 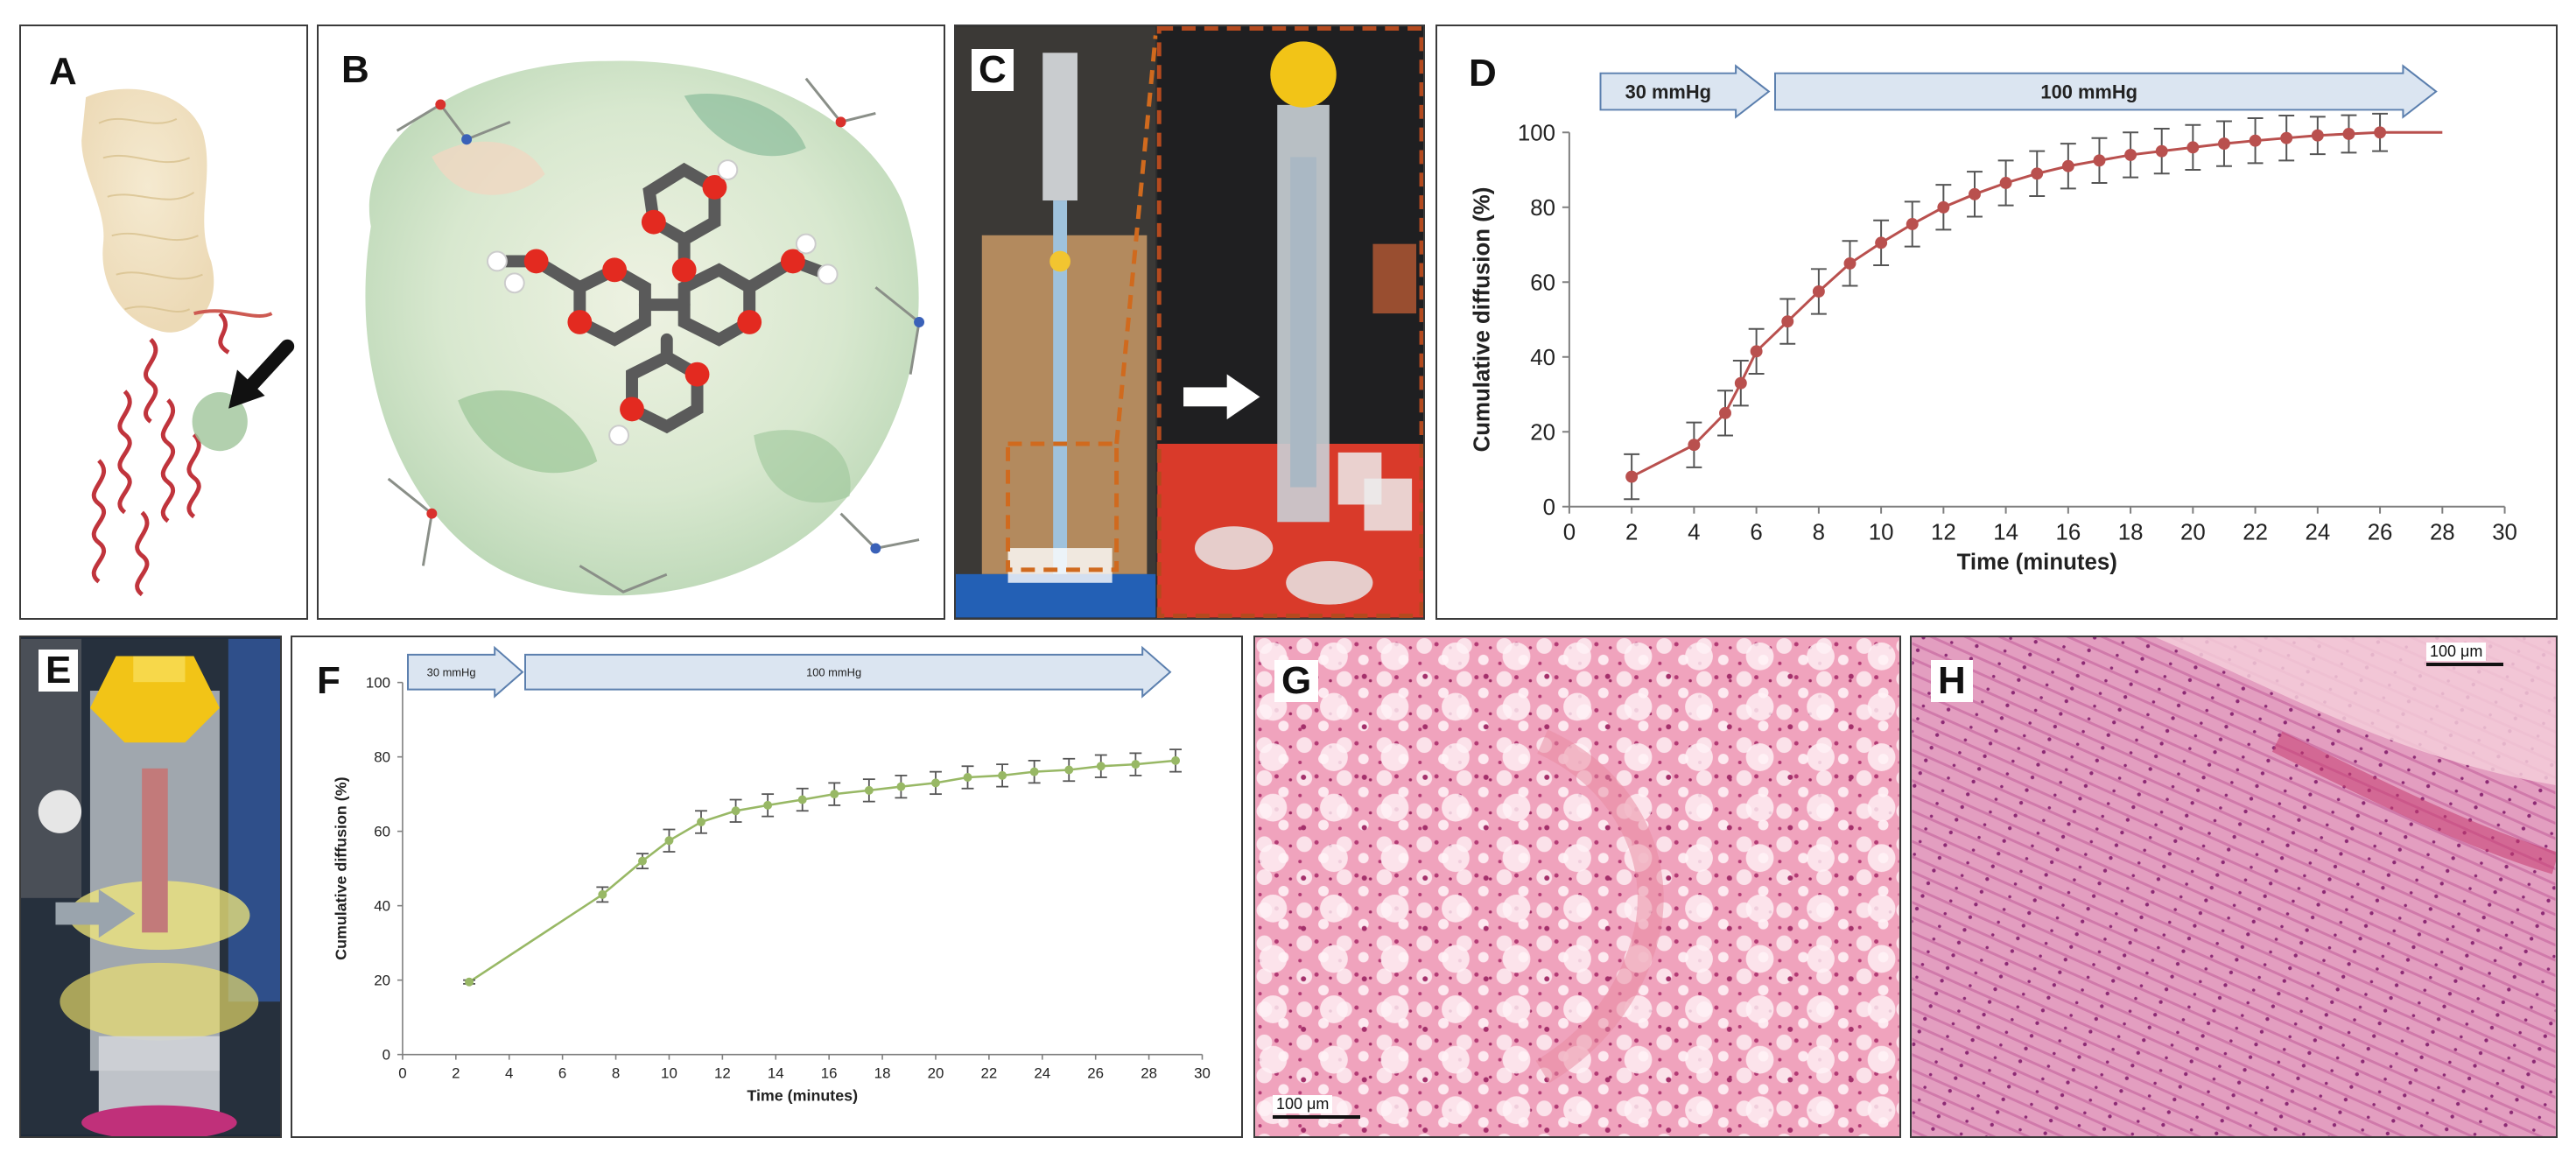 I want to click on protein-structure-image, so click(x=188, y=342).